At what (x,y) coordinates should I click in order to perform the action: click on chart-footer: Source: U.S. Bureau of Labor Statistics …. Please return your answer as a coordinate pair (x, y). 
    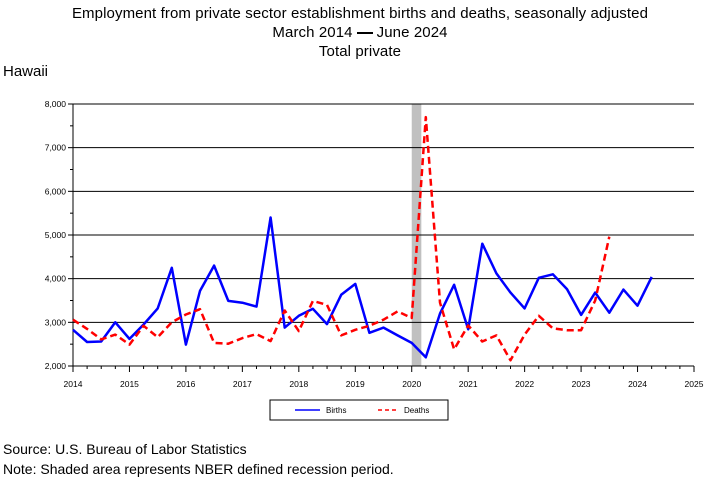
    Looking at the image, I should click on (198, 459).